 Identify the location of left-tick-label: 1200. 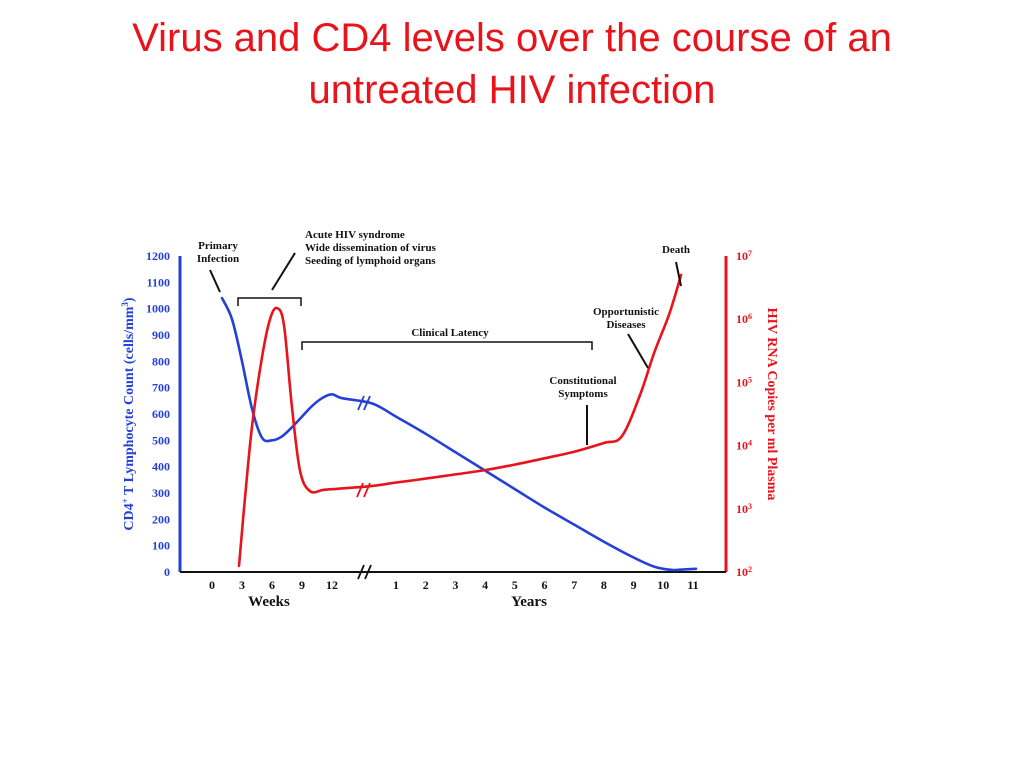
(158, 256).